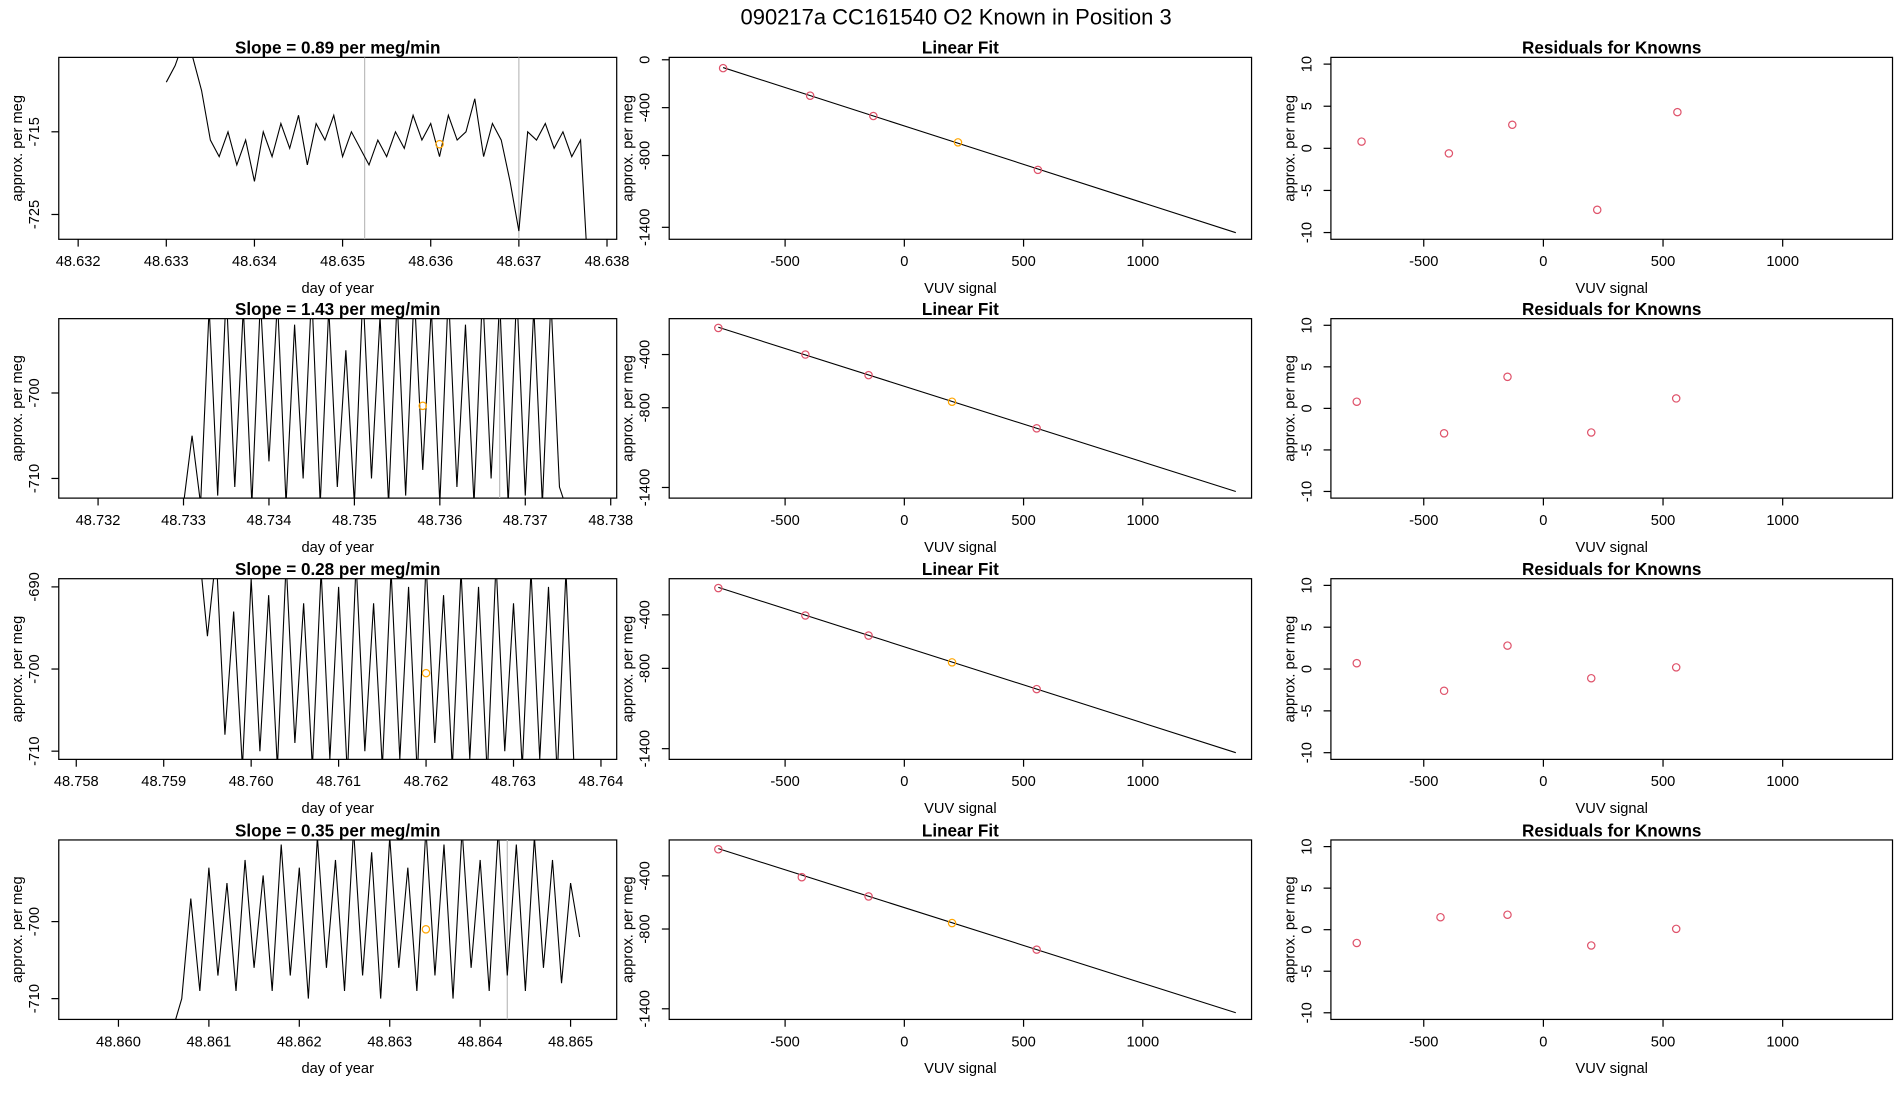  Describe the element at coordinates (35, 586) in the screenshot. I see `y-tick-label: -690` at that location.